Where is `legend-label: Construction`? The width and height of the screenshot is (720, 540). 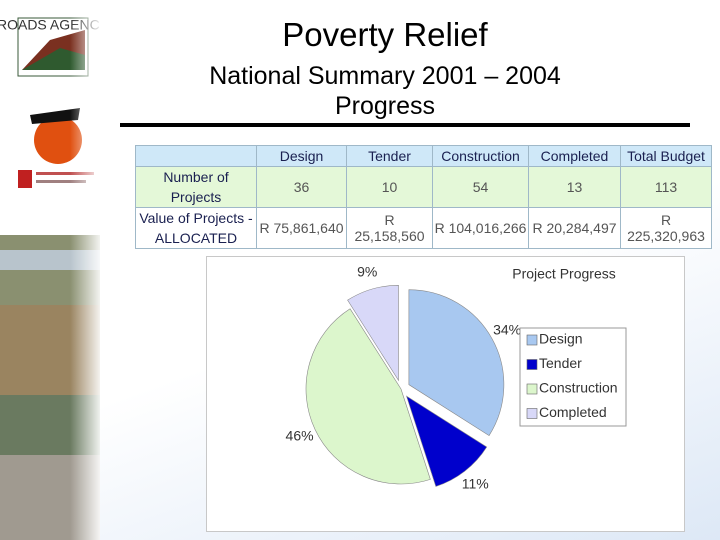
legend-label: Construction is located at coordinates (578, 388).